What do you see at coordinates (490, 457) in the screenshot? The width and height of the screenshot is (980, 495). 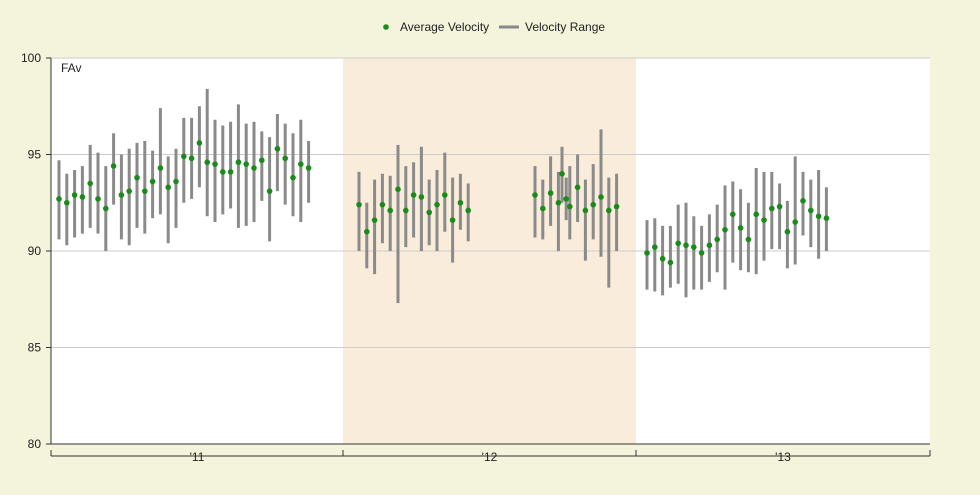 I see `season-label-1: '12` at bounding box center [490, 457].